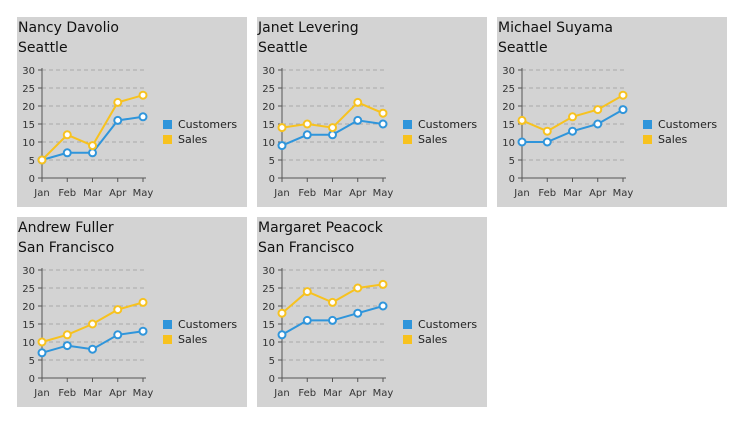 The image size is (745, 425). Describe the element at coordinates (320, 228) in the screenshot. I see `employee-name: Margaret Peacock` at that location.